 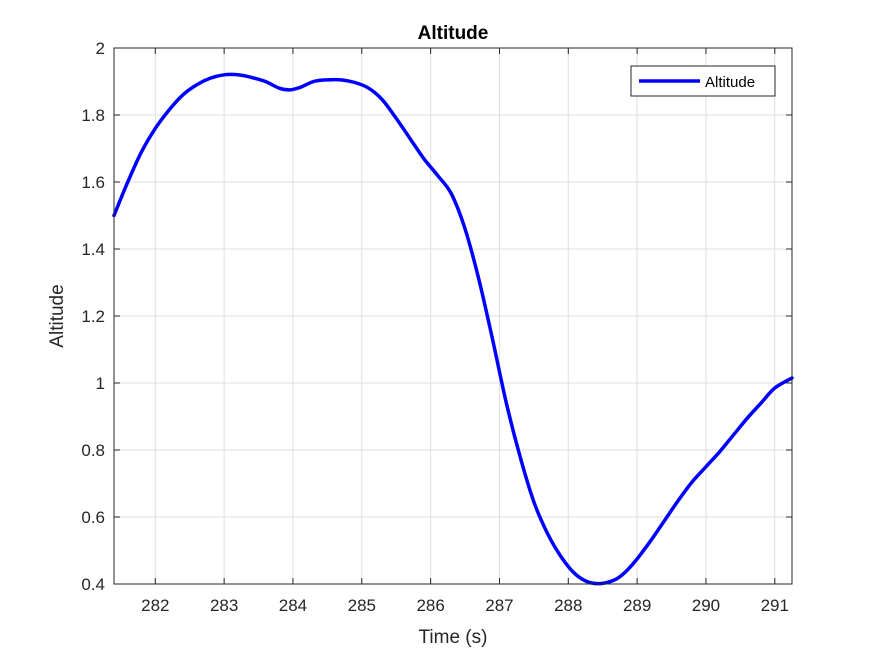 What do you see at coordinates (155, 605) in the screenshot?
I see `x-tick-label: 282` at bounding box center [155, 605].